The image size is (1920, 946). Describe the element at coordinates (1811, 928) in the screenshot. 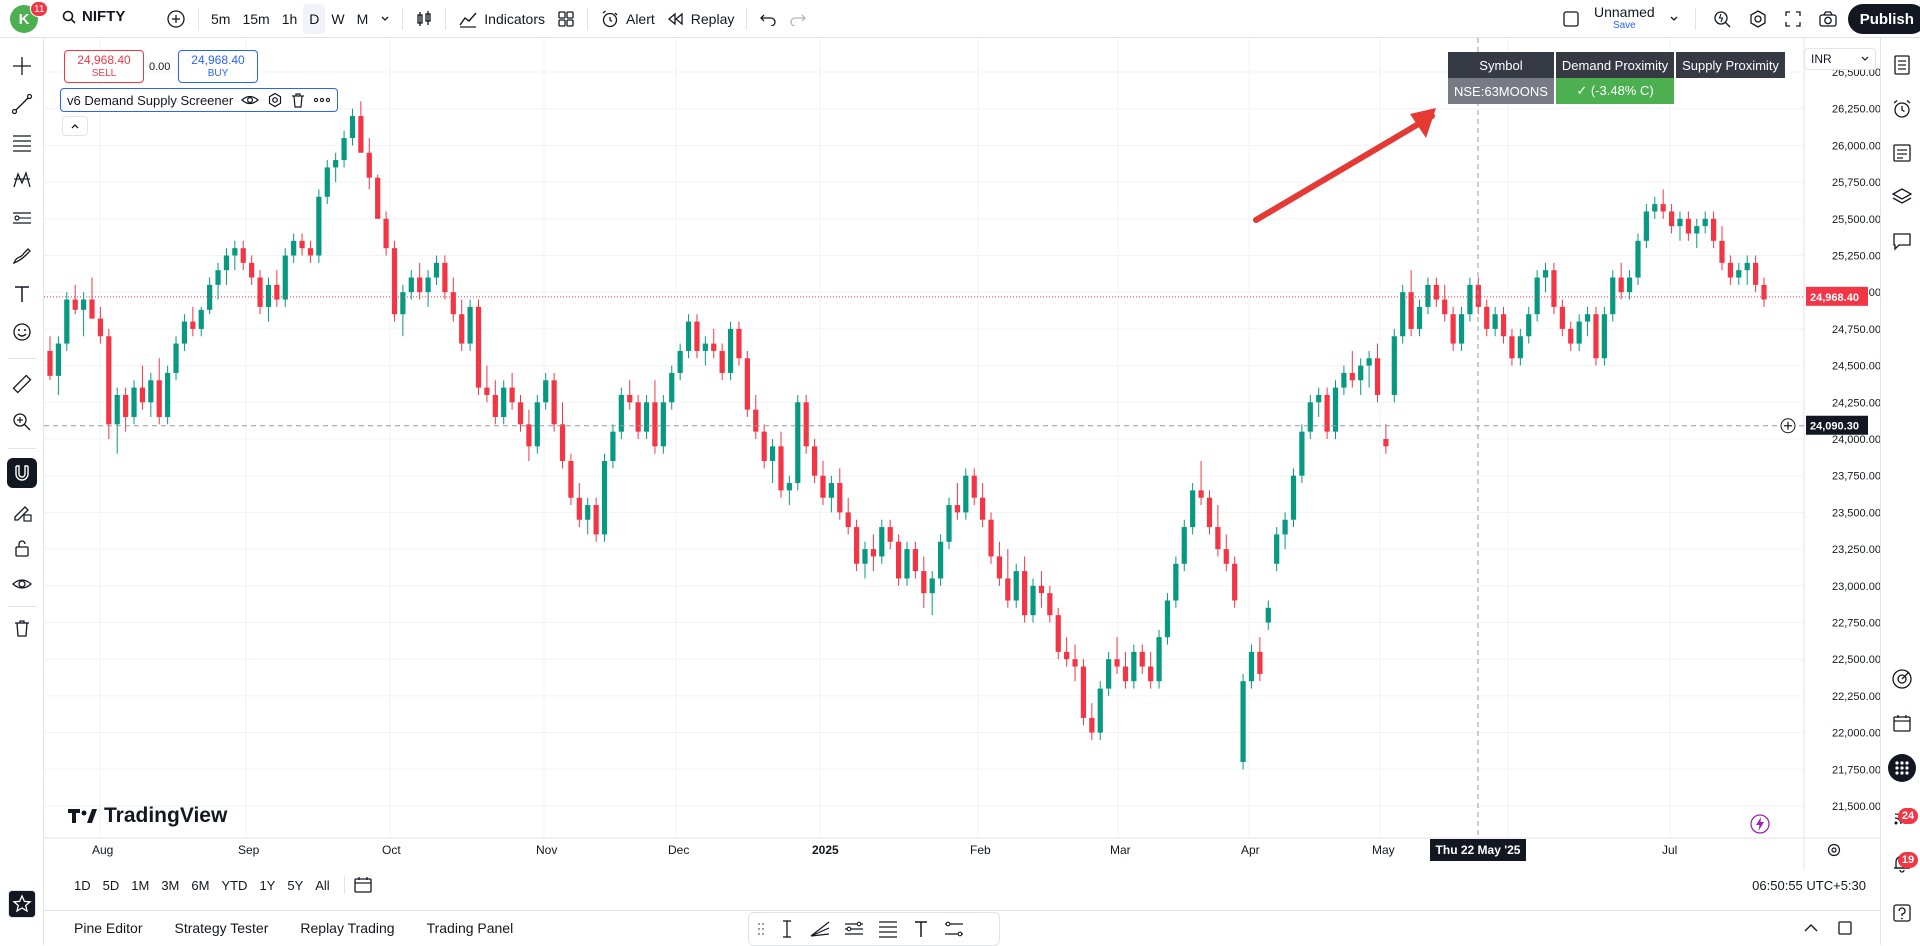

I see `chevron-up-icon` at that location.